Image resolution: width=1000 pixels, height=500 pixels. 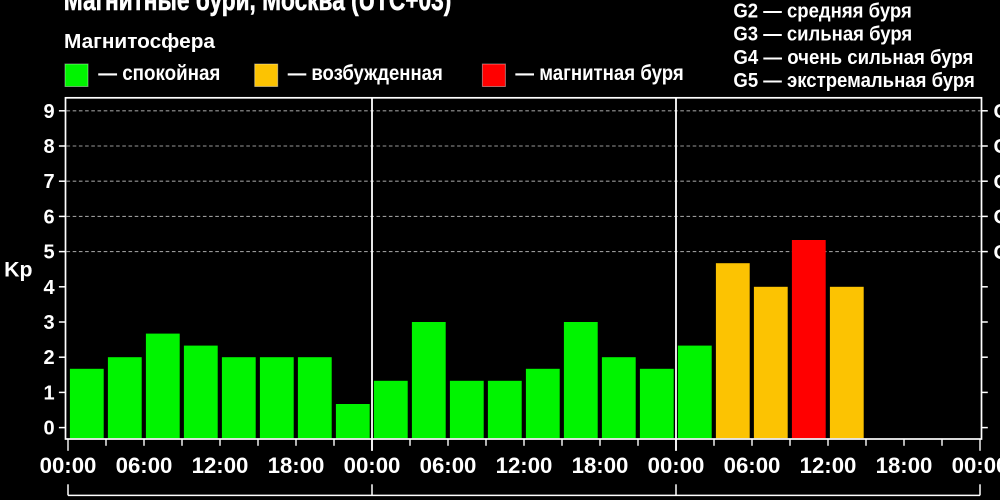 I want to click on svg-text: 5, so click(x=48, y=253).